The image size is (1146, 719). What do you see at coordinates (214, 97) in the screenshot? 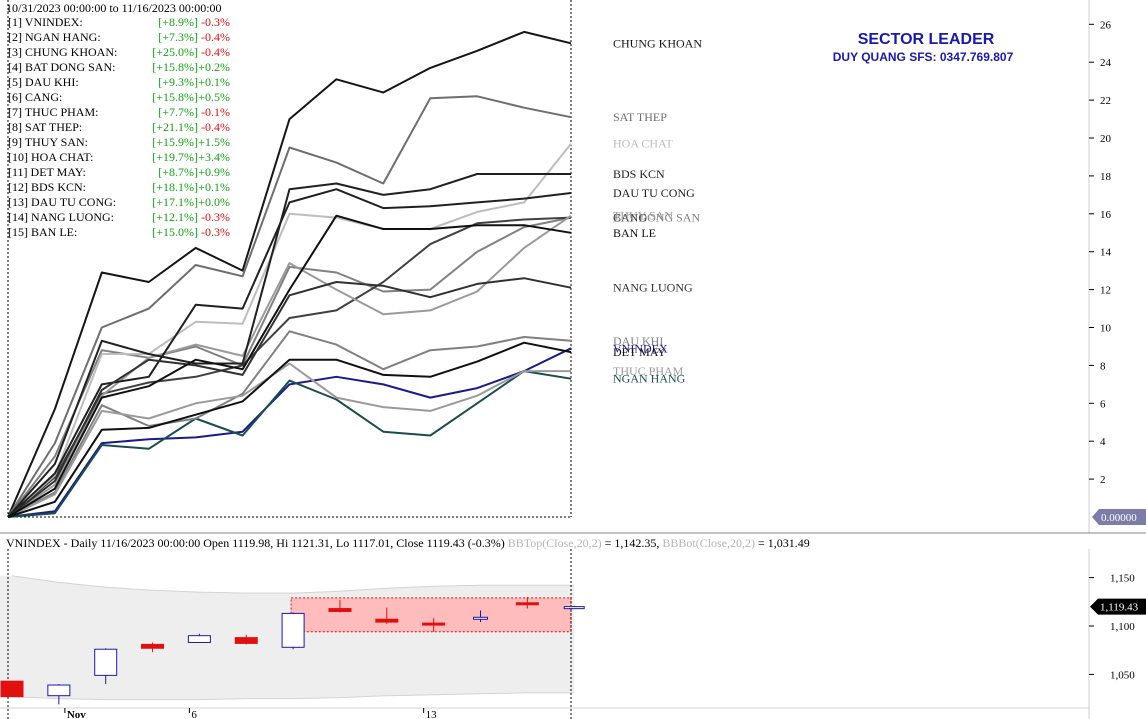
I see `legend-daily-change: +0.5%` at bounding box center [214, 97].